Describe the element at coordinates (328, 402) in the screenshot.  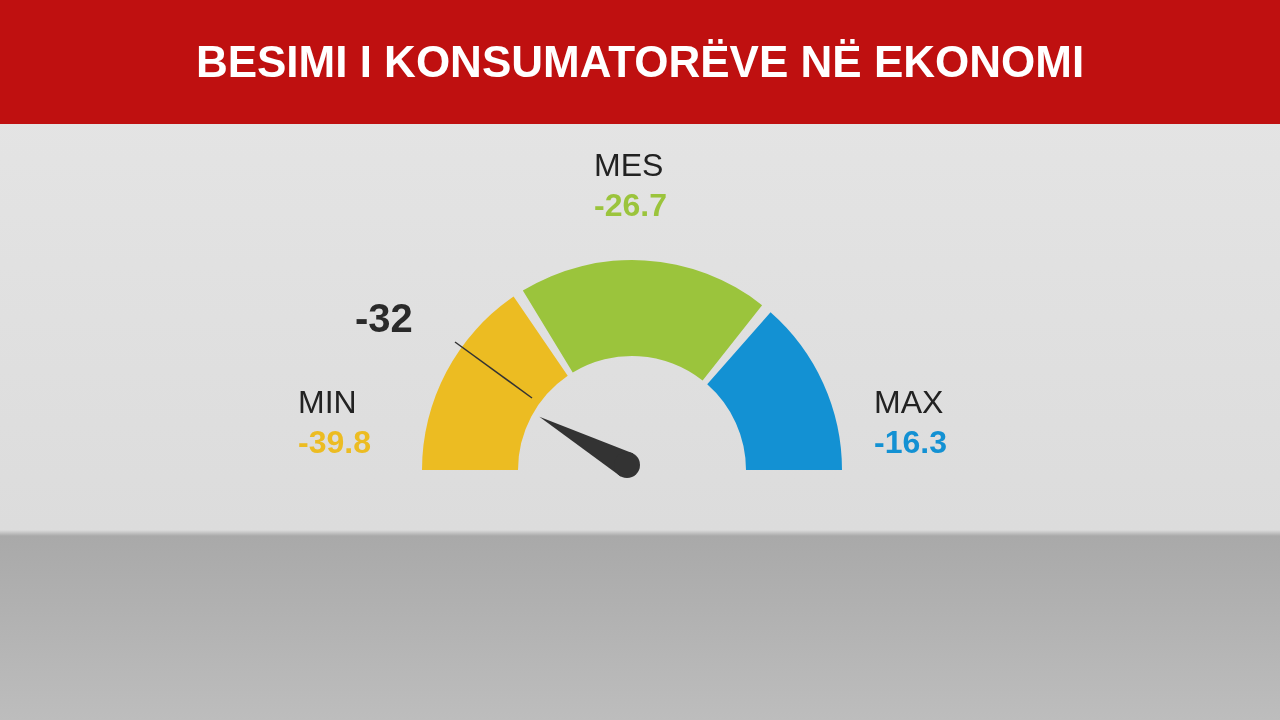
I see `slice-label: MIN` at that location.